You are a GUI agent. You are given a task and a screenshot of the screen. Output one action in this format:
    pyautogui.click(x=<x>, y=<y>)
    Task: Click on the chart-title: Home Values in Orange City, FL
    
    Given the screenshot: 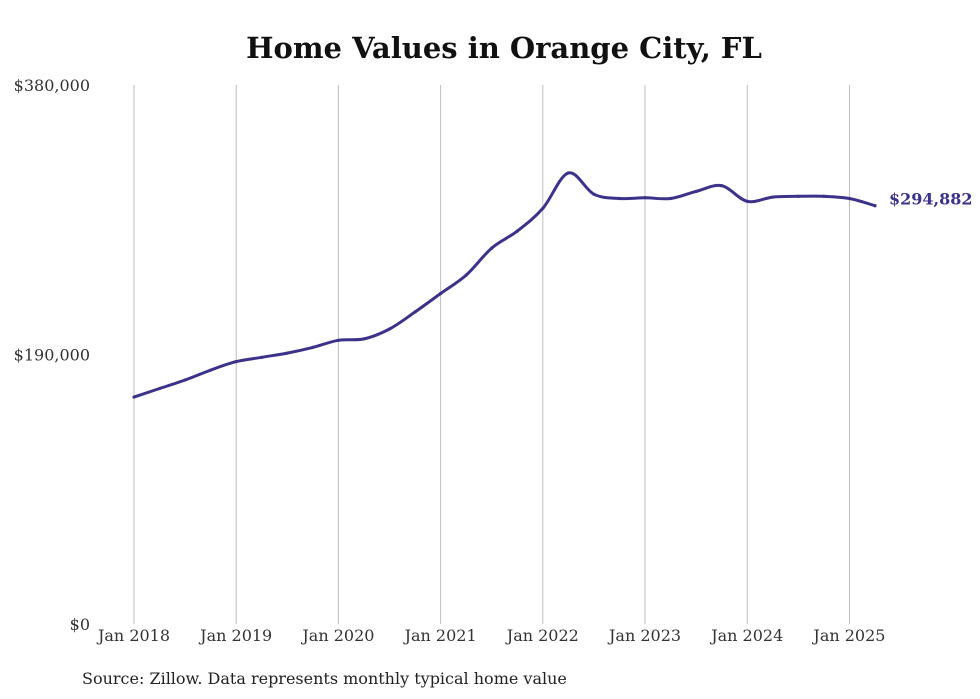 What is the action you would take?
    pyautogui.click(x=504, y=48)
    